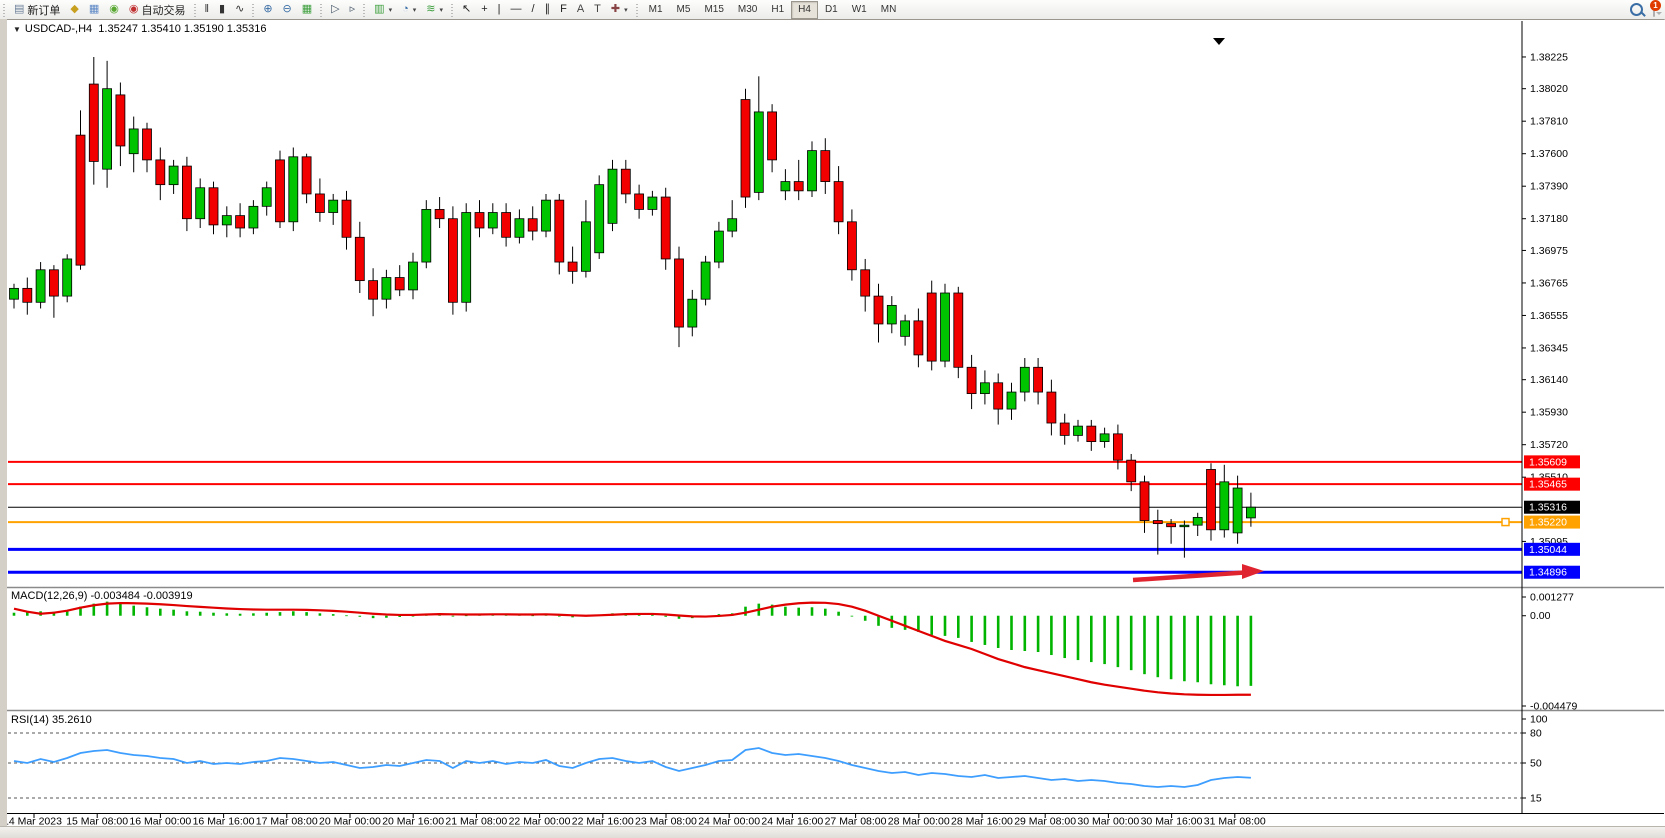 The height and width of the screenshot is (838, 1665). What do you see at coordinates (499, 9) in the screenshot?
I see `vertical-line-button: |` at bounding box center [499, 9].